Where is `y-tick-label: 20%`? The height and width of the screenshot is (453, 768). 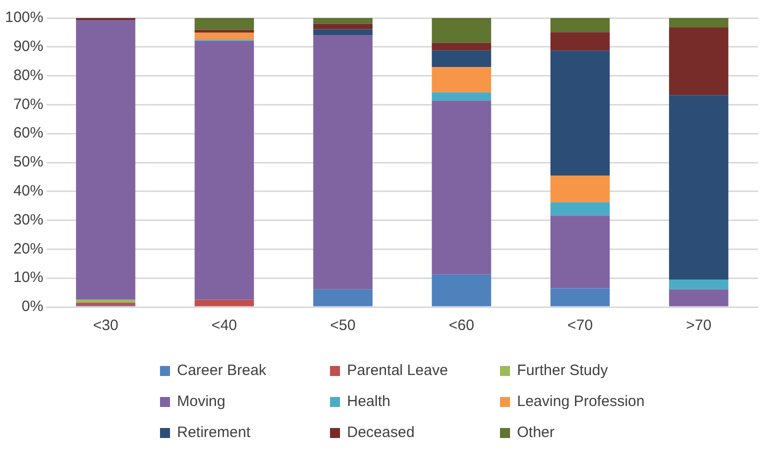 y-tick-label: 20% is located at coordinates (28, 249).